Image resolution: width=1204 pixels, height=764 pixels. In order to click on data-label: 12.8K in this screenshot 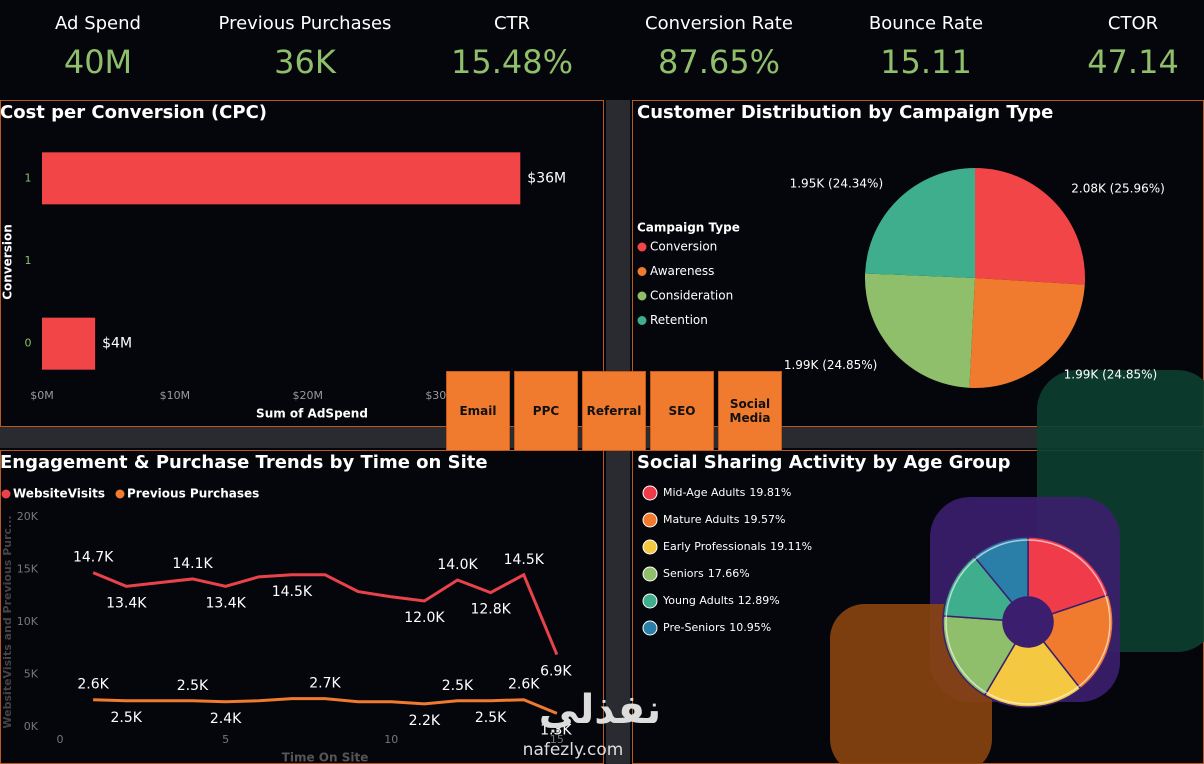, I will do `click(490, 610)`.